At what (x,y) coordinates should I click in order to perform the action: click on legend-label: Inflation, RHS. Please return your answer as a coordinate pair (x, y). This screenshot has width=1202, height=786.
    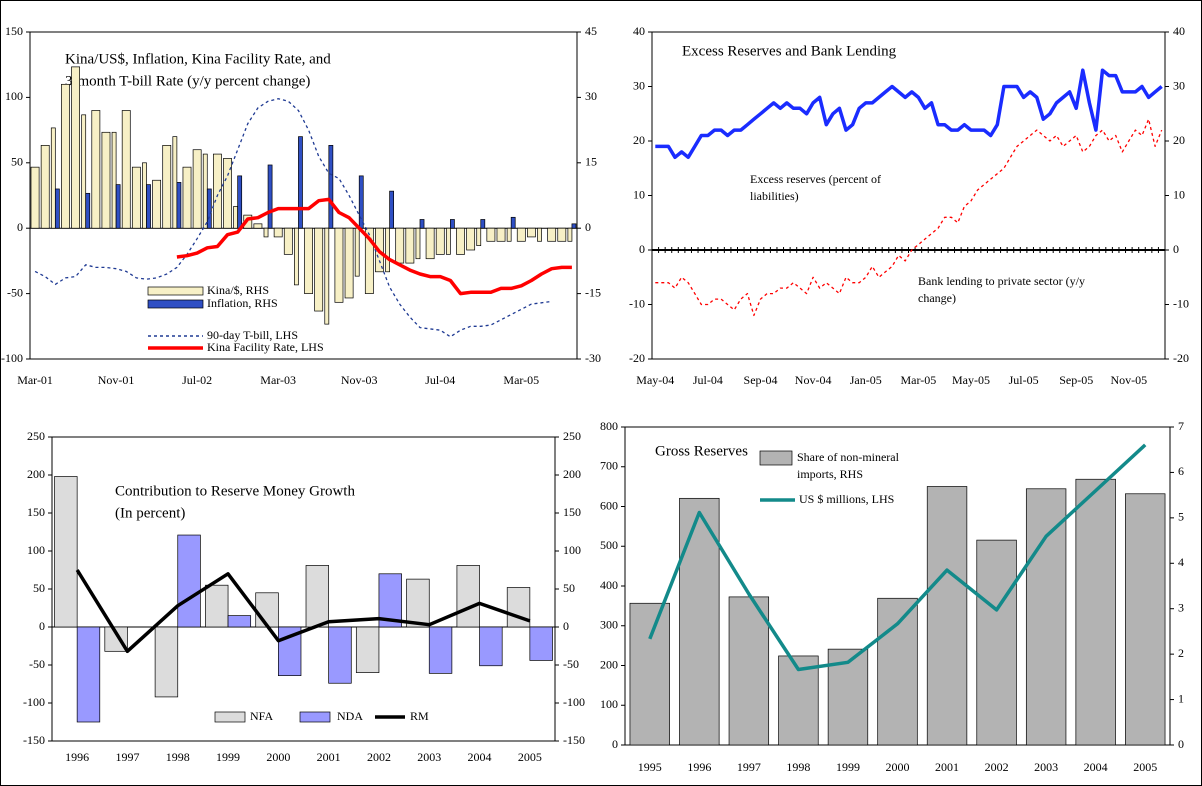
    Looking at the image, I should click on (242, 303).